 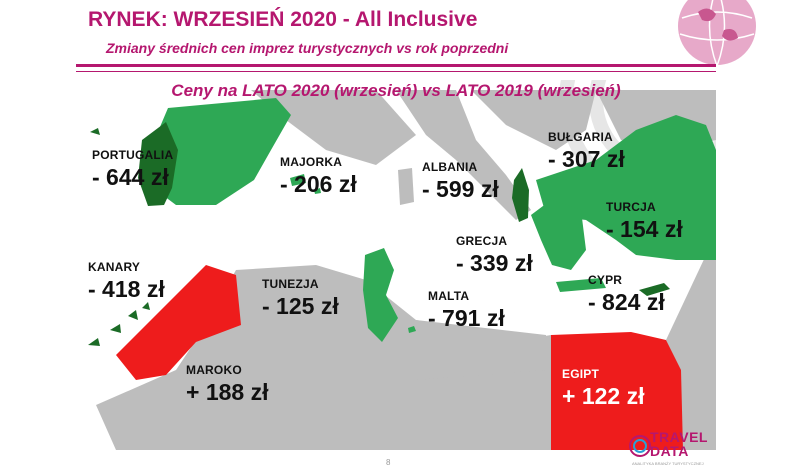 I want to click on destination-label-bulgaria: BUŁGARIA - 307 zł, so click(x=586, y=151).